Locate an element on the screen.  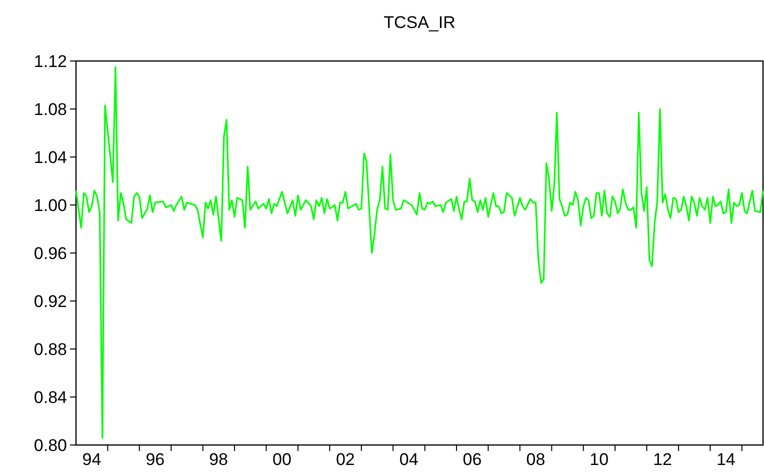
y-tick-label: 0.88 is located at coordinates (50, 349).